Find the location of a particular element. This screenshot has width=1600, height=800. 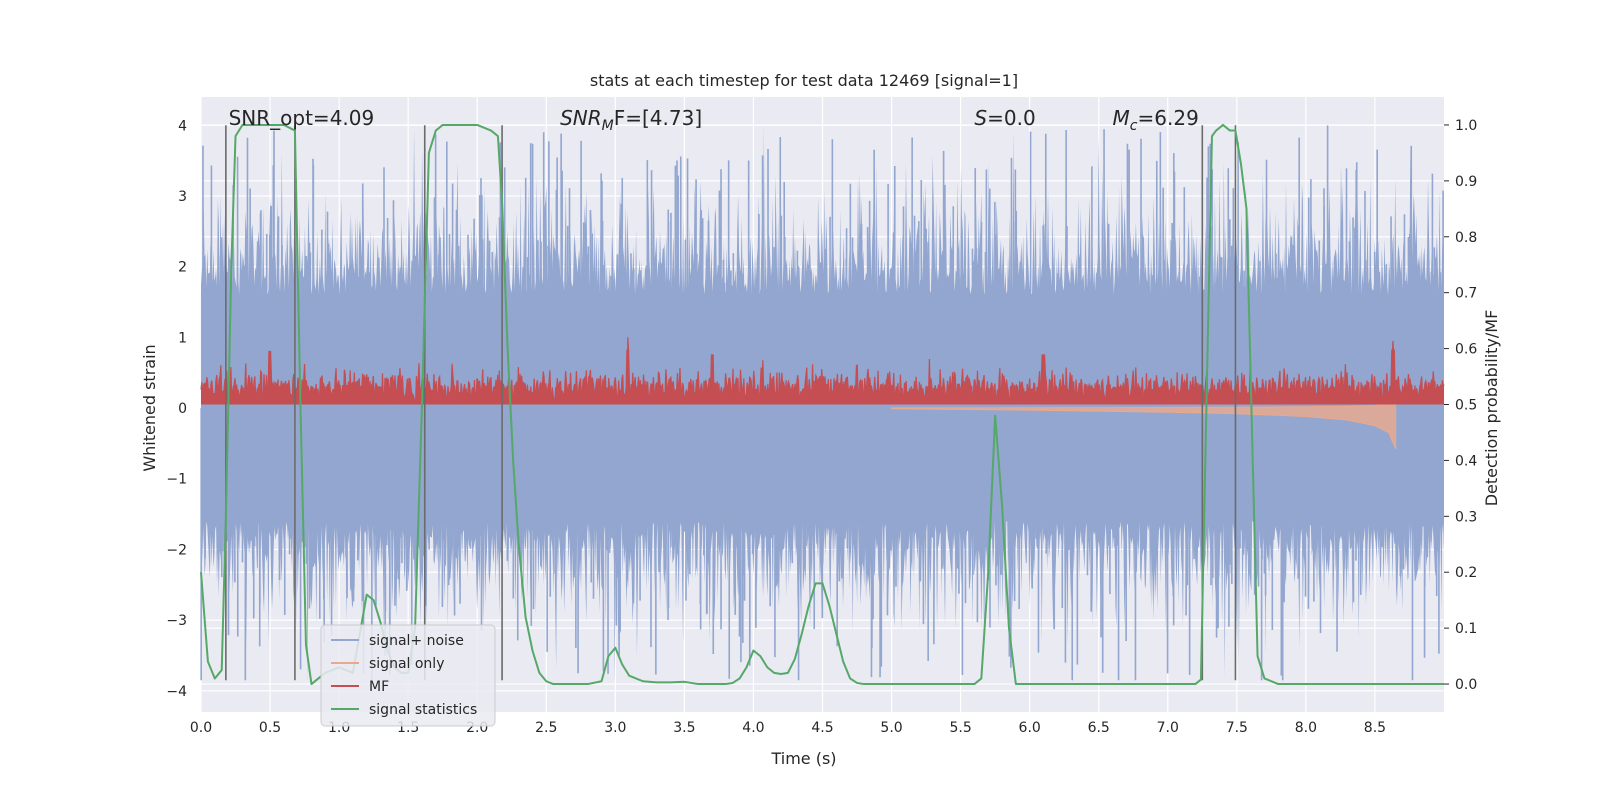

x-tick-label: 2.5 is located at coordinates (546, 728).